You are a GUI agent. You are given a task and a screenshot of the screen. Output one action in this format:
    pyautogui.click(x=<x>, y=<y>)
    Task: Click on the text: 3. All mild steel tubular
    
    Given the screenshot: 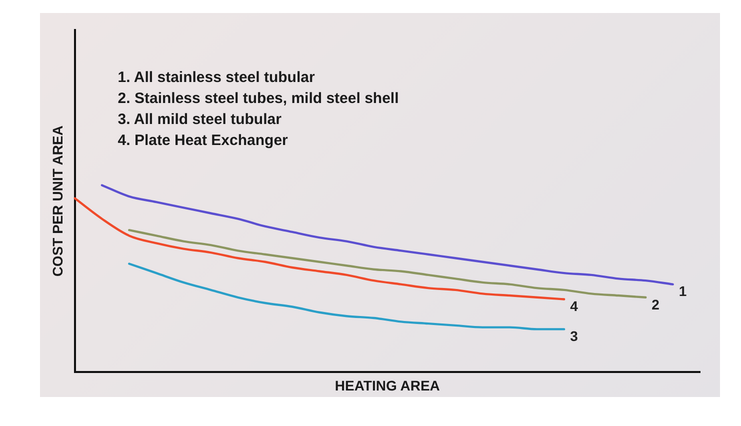 What is the action you would take?
    pyautogui.click(x=200, y=119)
    